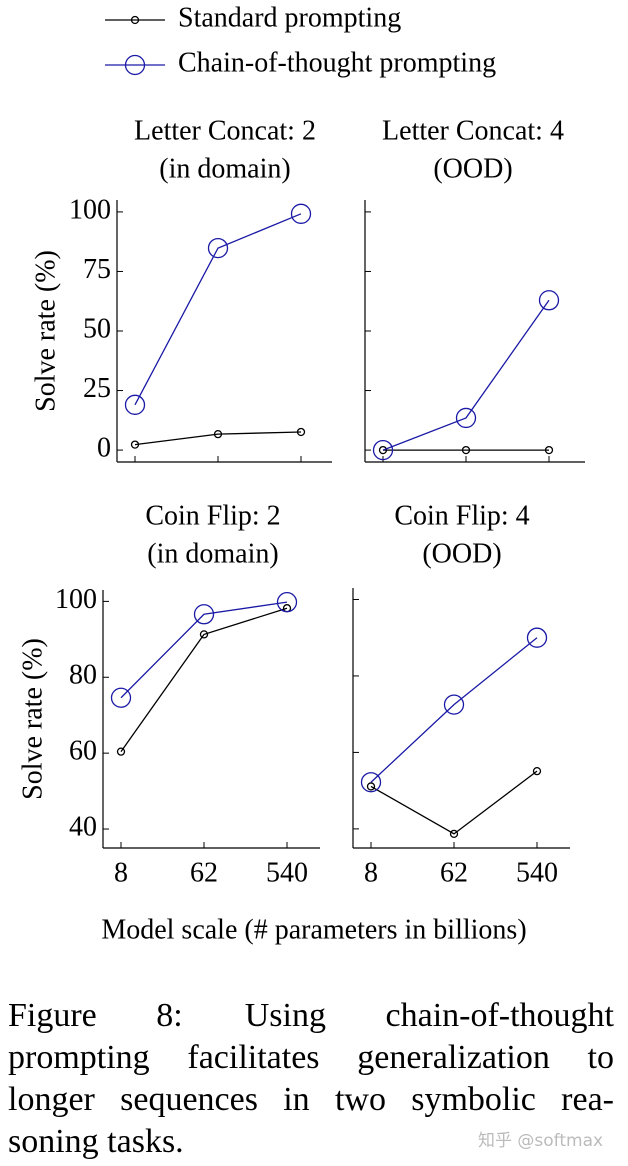 This screenshot has width=628, height=1166. Describe the element at coordinates (473, 130) in the screenshot. I see `chart-title: Letter Concat: 4` at that location.